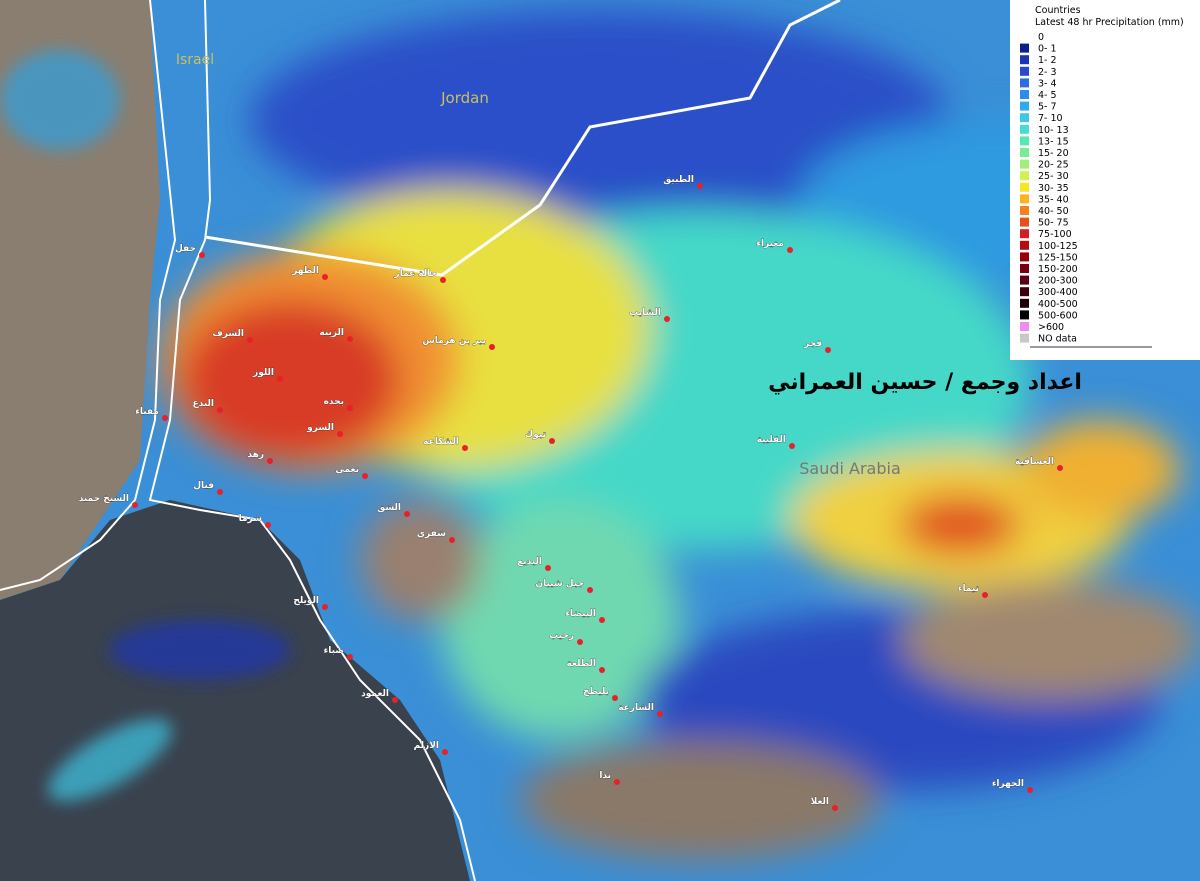 This screenshot has width=1200, height=881. What do you see at coordinates (850, 468) in the screenshot?
I see `country-label: Saudi Arabia` at bounding box center [850, 468].